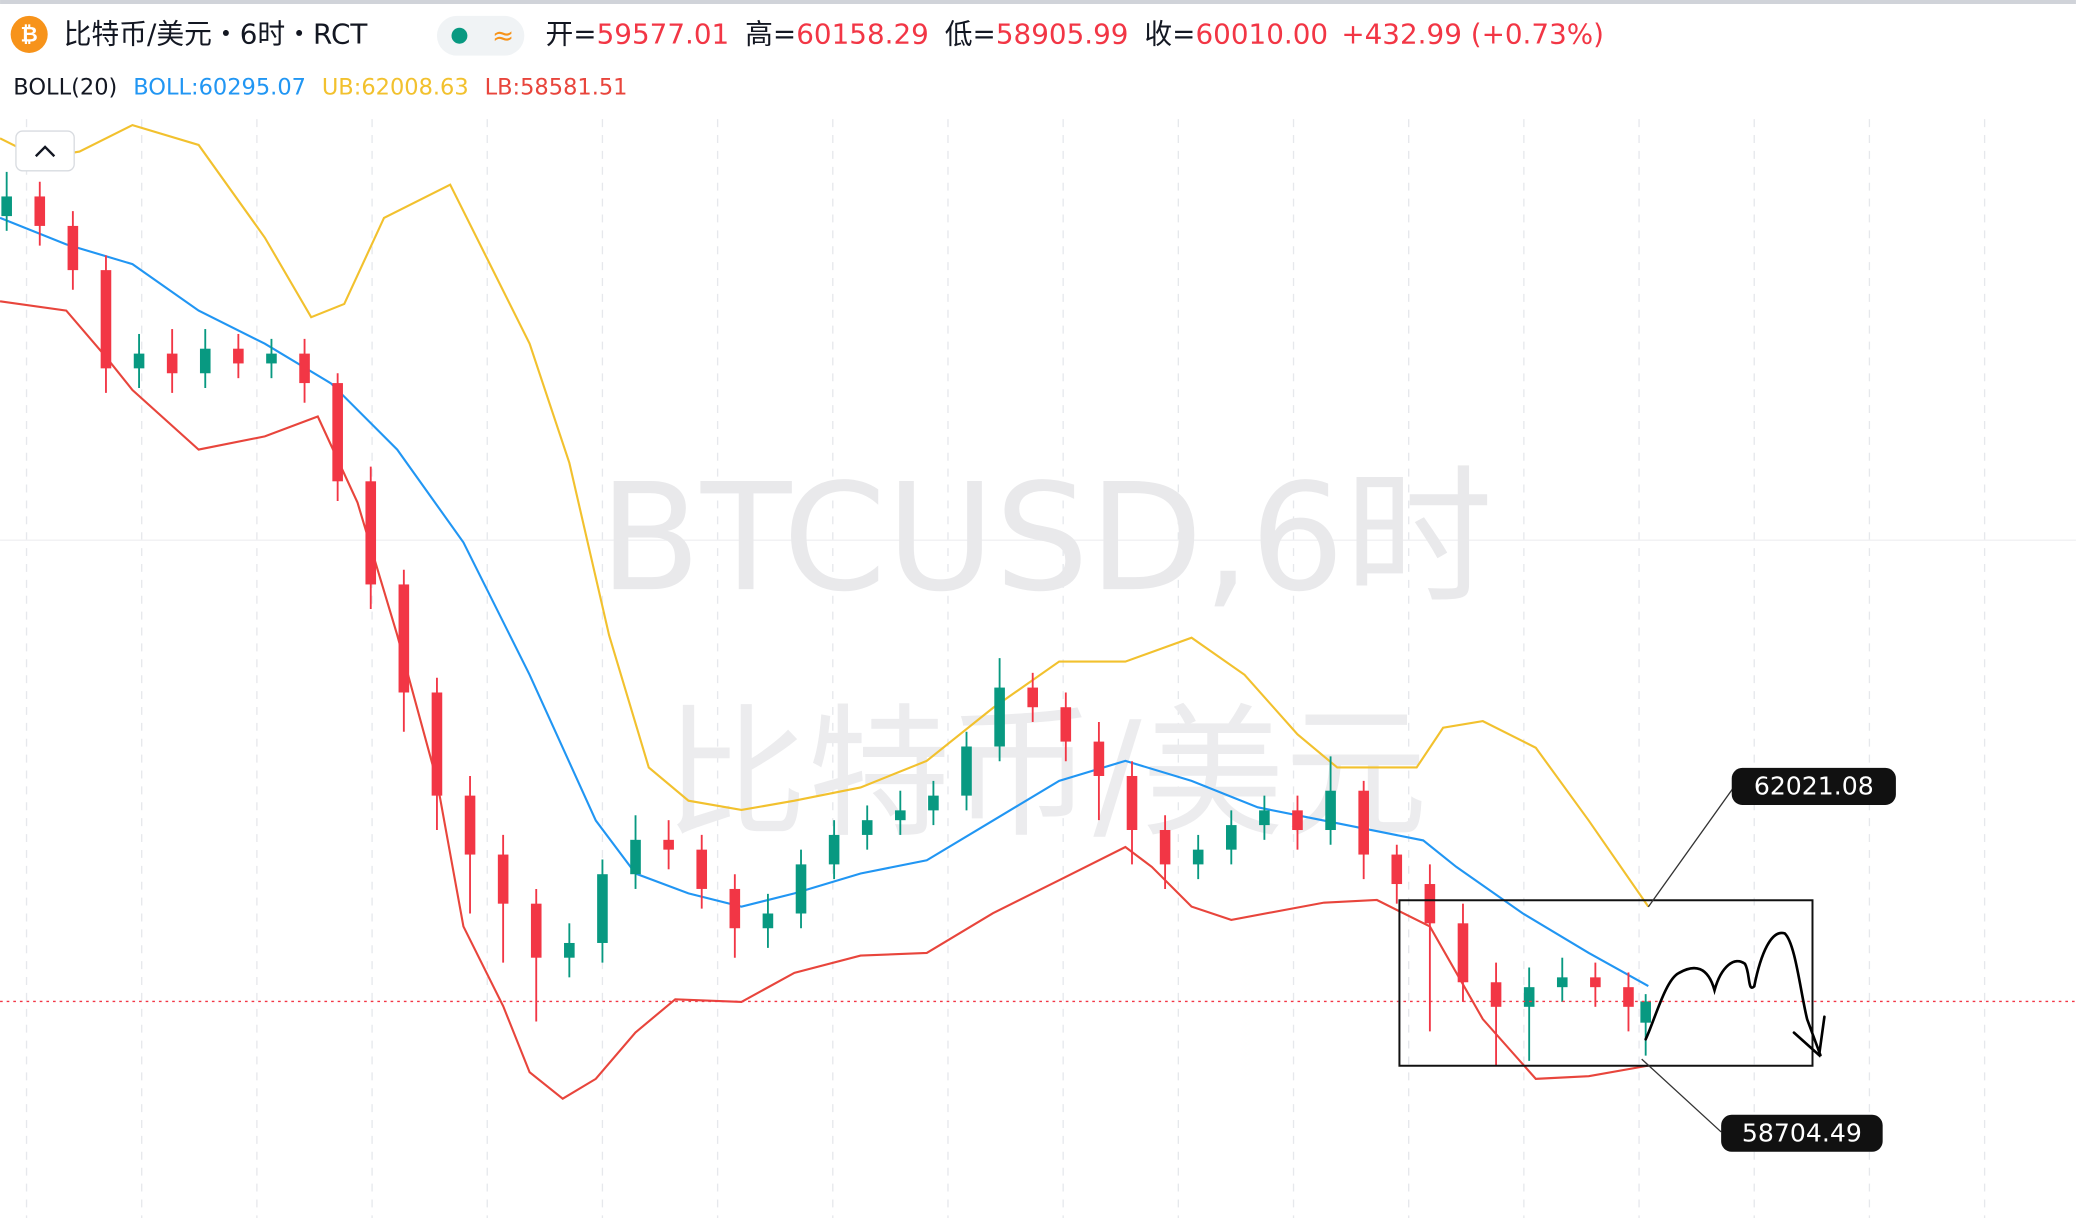 This screenshot has width=2076, height=1218. I want to click on ohlc-label: 开=, so click(571, 34).